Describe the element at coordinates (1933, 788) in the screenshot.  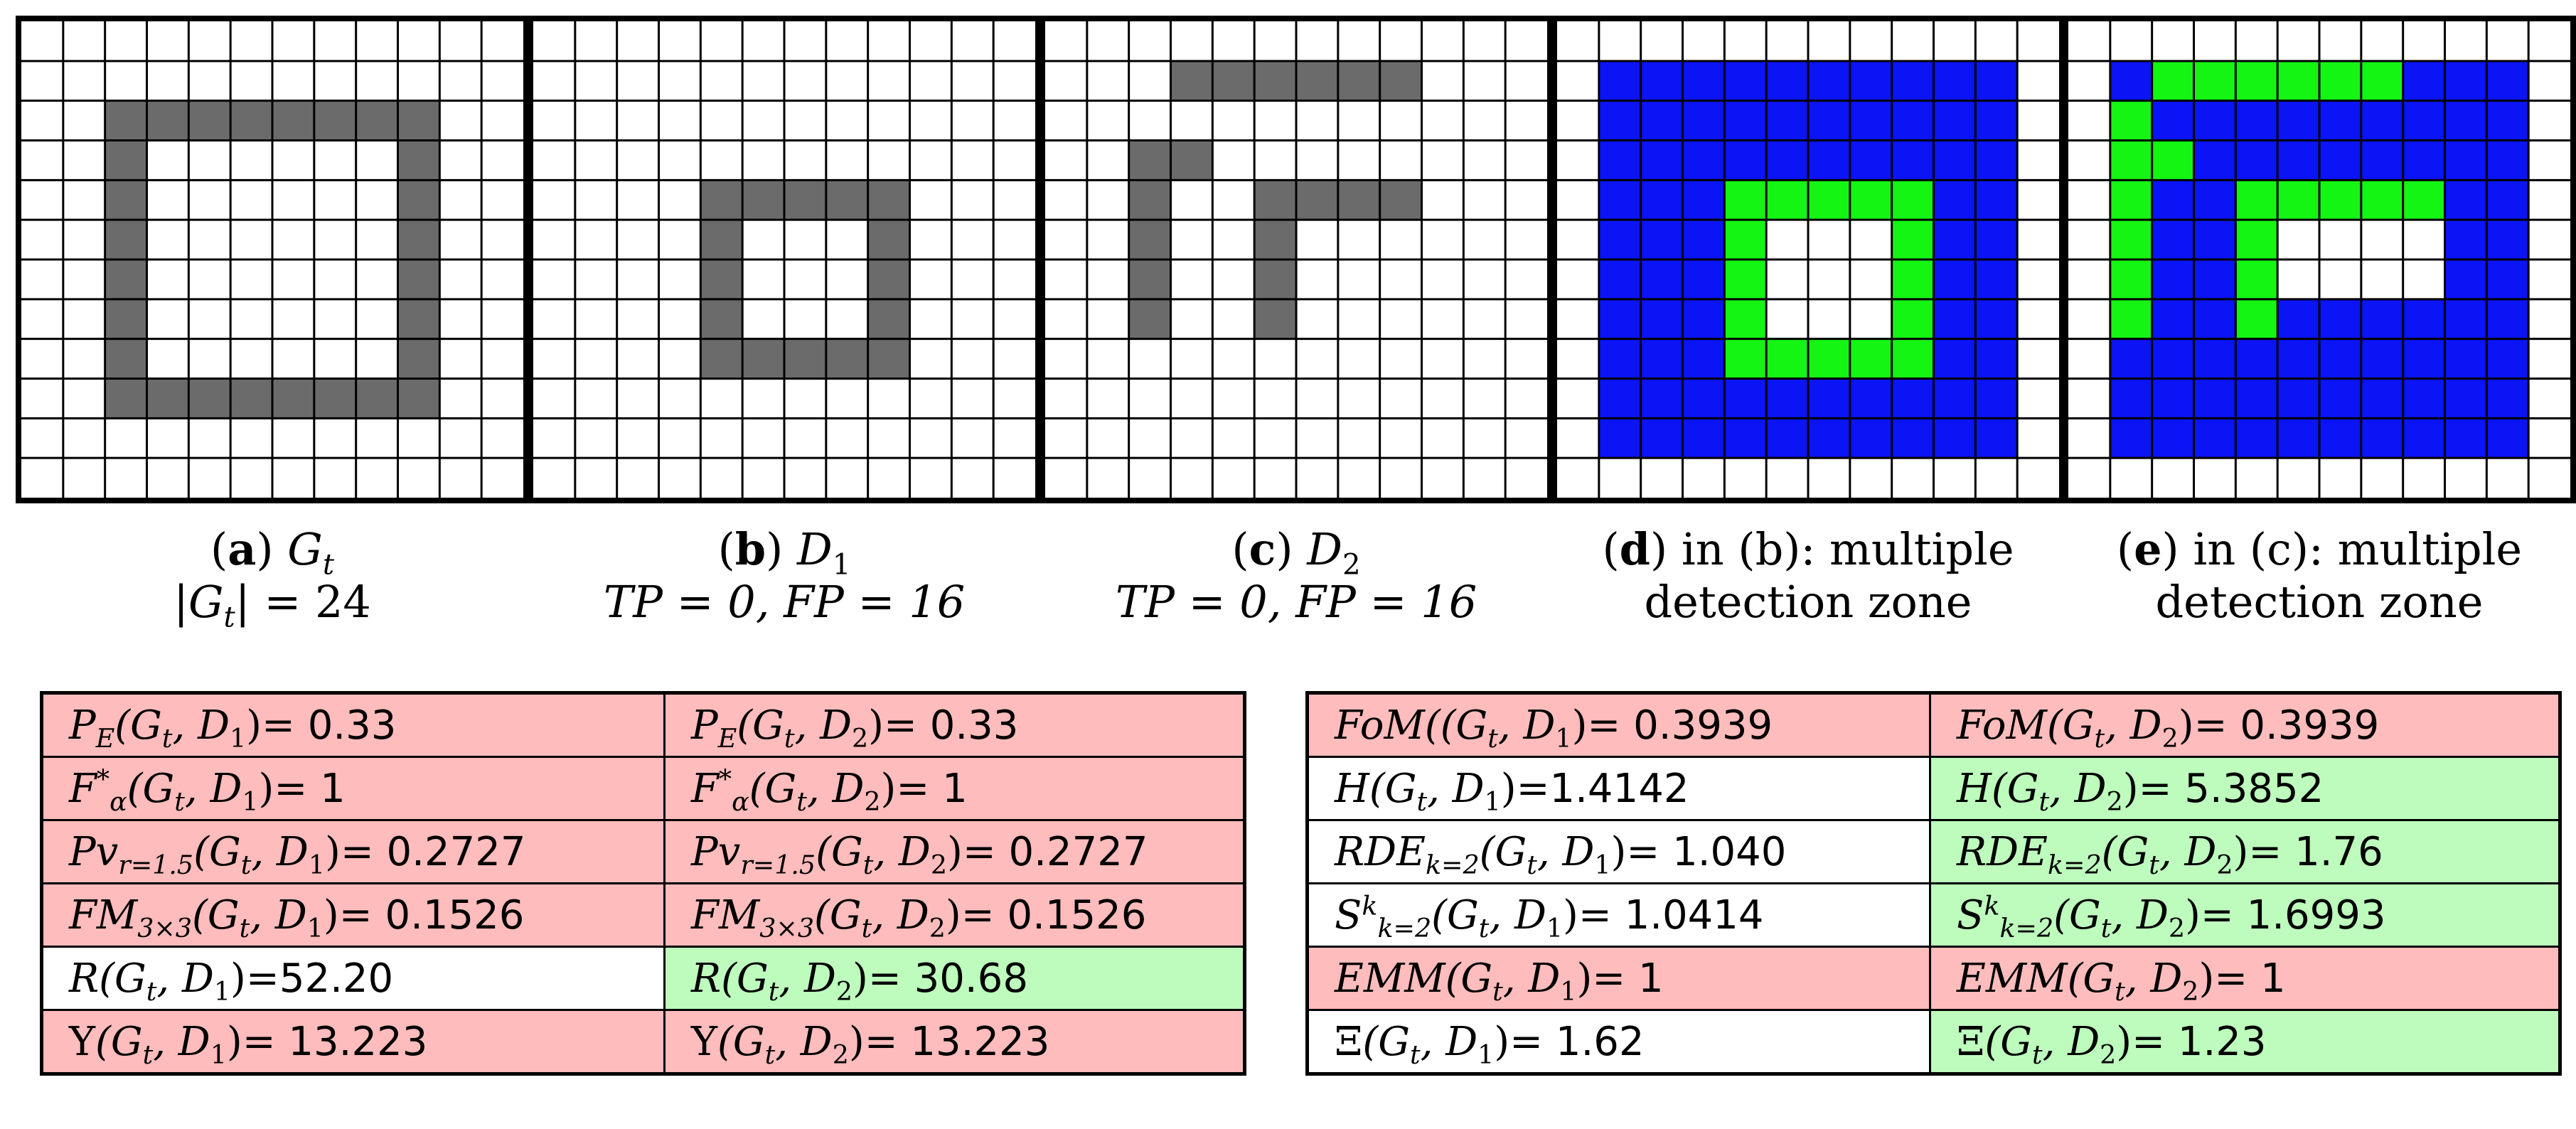
I see `metric-row: H(Gt, D1)=1.4142 H(Gt, D2)= 5.3852` at that location.